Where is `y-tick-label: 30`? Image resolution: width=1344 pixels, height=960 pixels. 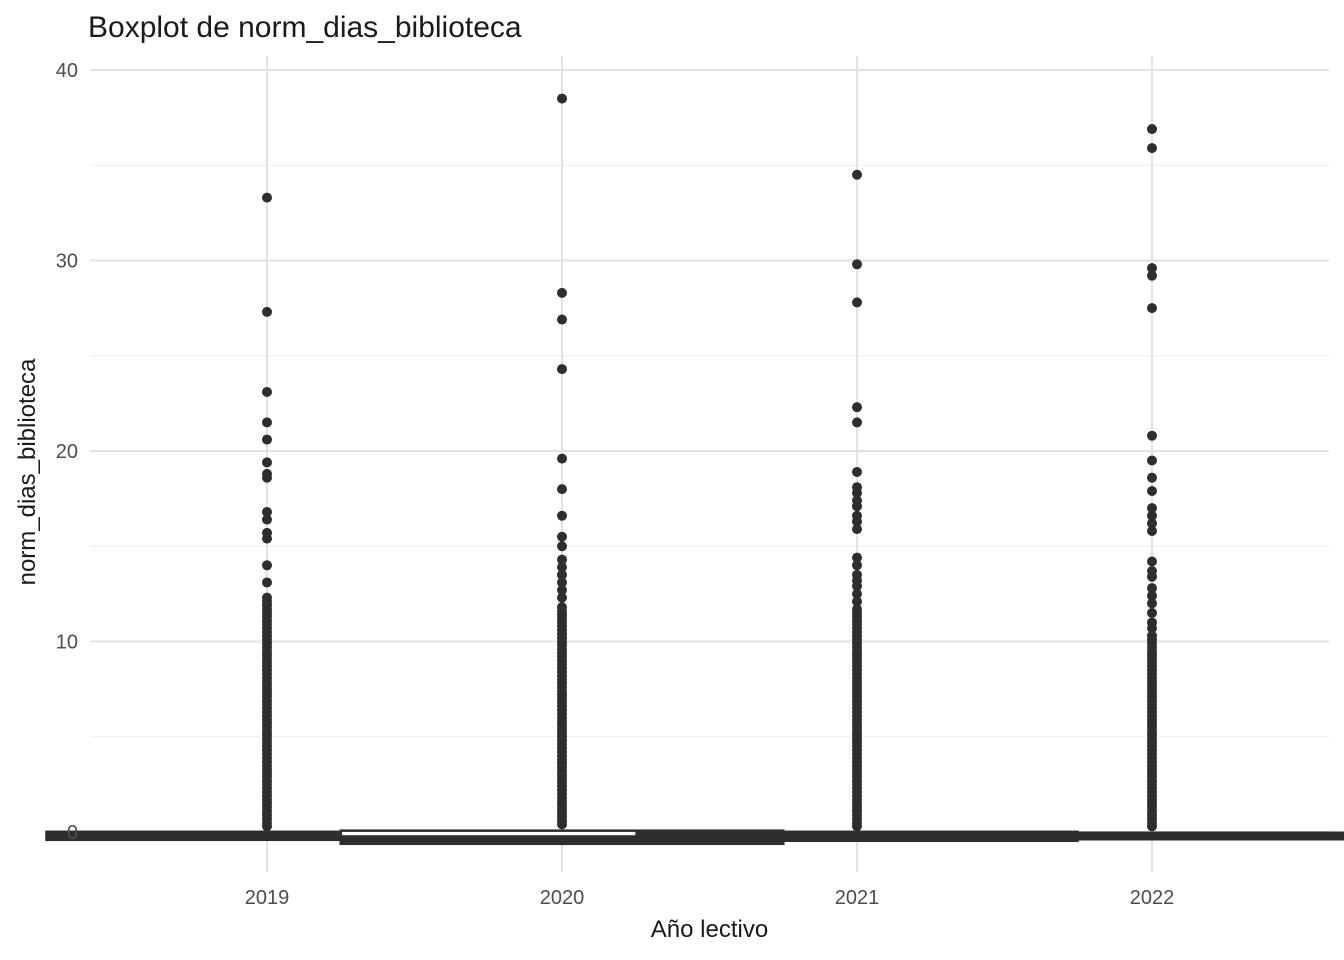
y-tick-label: 30 is located at coordinates (67, 262).